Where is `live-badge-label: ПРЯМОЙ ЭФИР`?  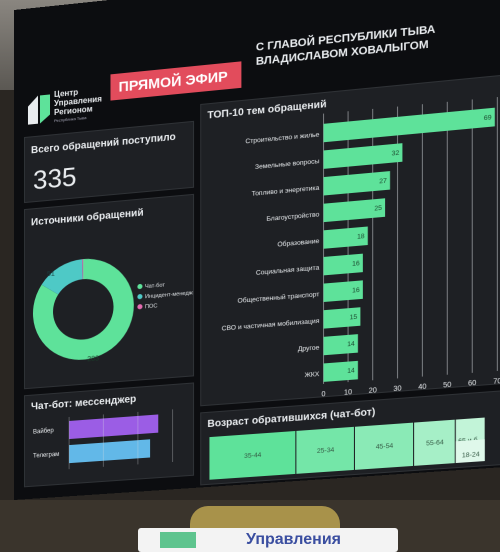 live-badge-label: ПРЯМОЙ ЭФИР is located at coordinates (173, 81).